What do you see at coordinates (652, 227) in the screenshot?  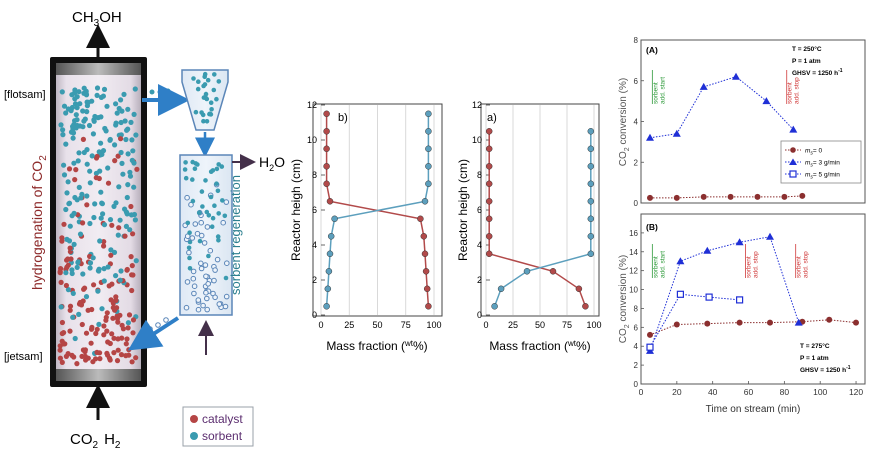 I see `chart-B-panel-label: (B)` at bounding box center [652, 227].